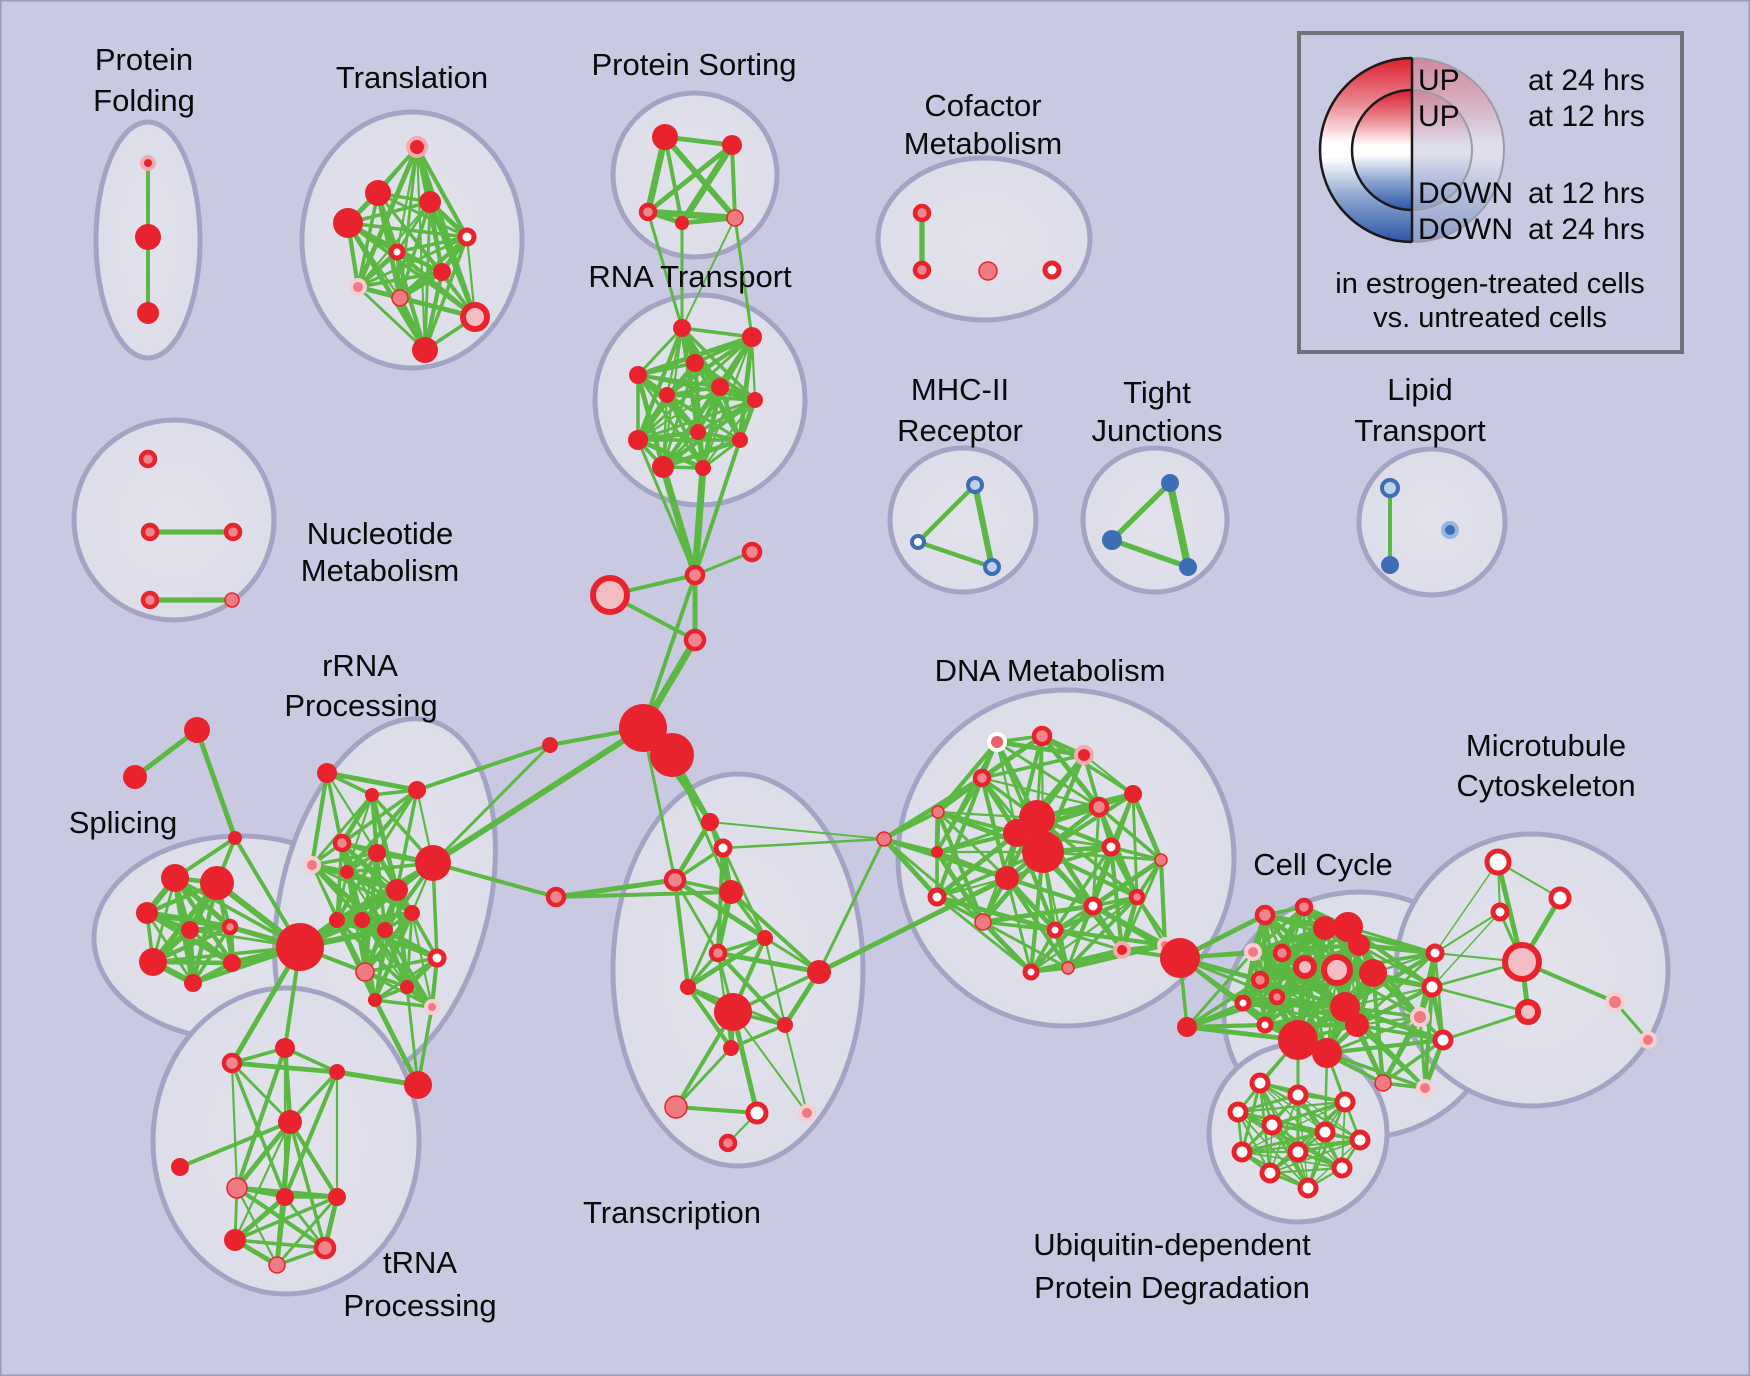  What do you see at coordinates (1432, 522) in the screenshot?
I see `cluster-shell-lipid-transport` at bounding box center [1432, 522].